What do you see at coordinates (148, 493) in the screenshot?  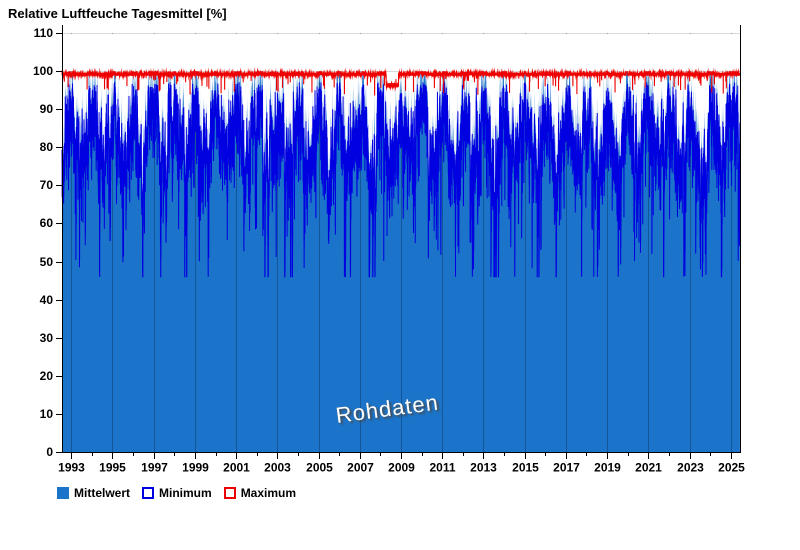 I see `legend-swatch-minimum` at bounding box center [148, 493].